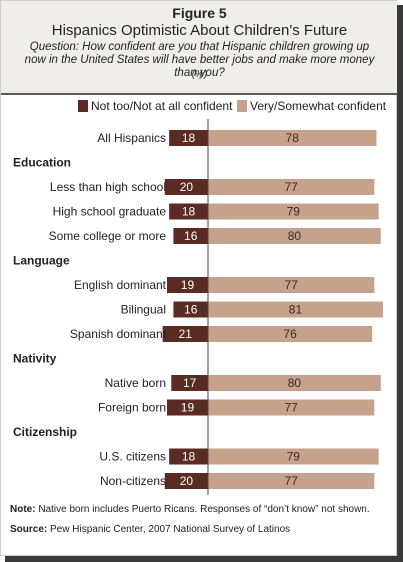 The height and width of the screenshot is (562, 403). Describe the element at coordinates (45, 432) in the screenshot. I see `section-heading: Citizenship` at that location.